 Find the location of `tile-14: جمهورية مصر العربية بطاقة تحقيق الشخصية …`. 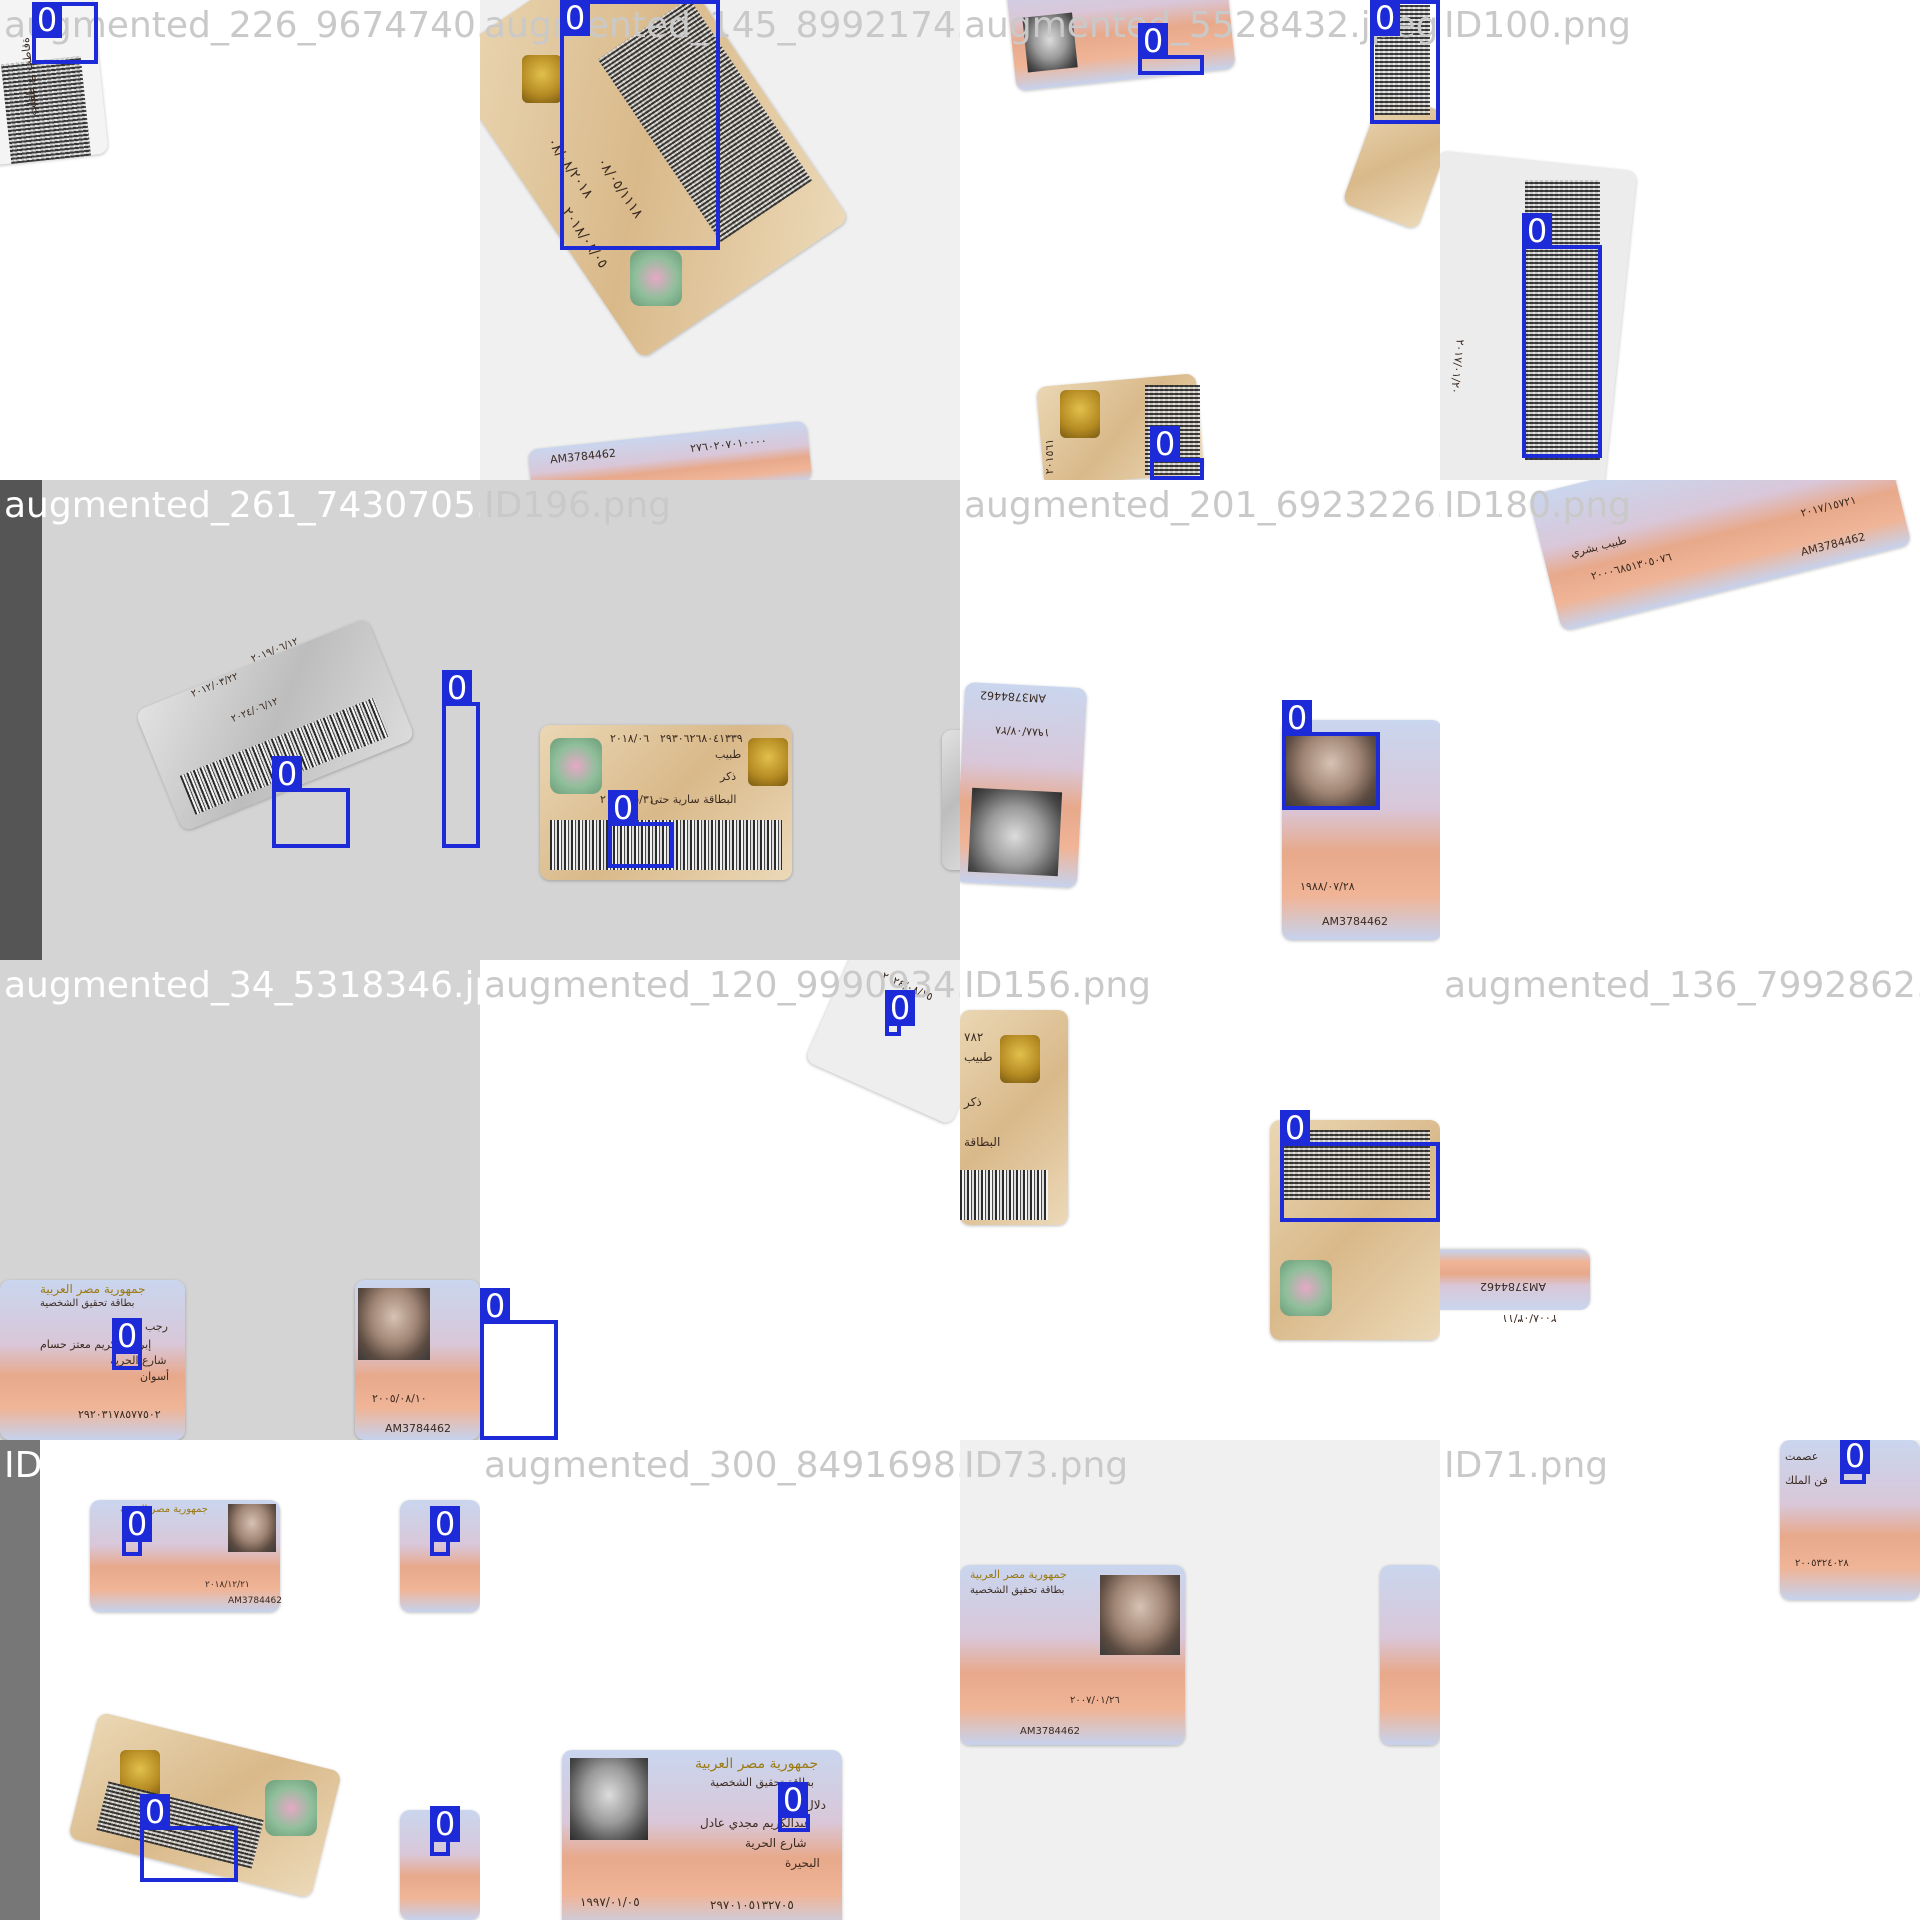

tile-14: جمهورية مصر العربية بطاقة تحقيق الشخصية … is located at coordinates (1200, 1680).